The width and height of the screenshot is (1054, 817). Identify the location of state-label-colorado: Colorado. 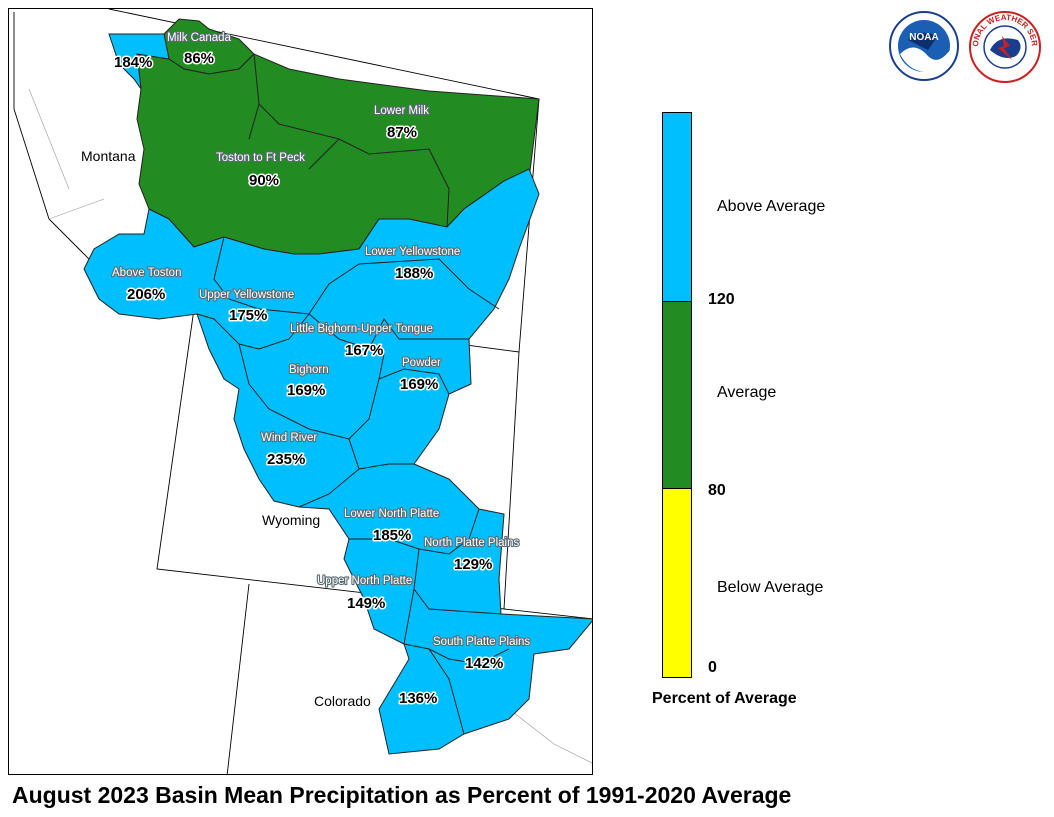
(342, 701).